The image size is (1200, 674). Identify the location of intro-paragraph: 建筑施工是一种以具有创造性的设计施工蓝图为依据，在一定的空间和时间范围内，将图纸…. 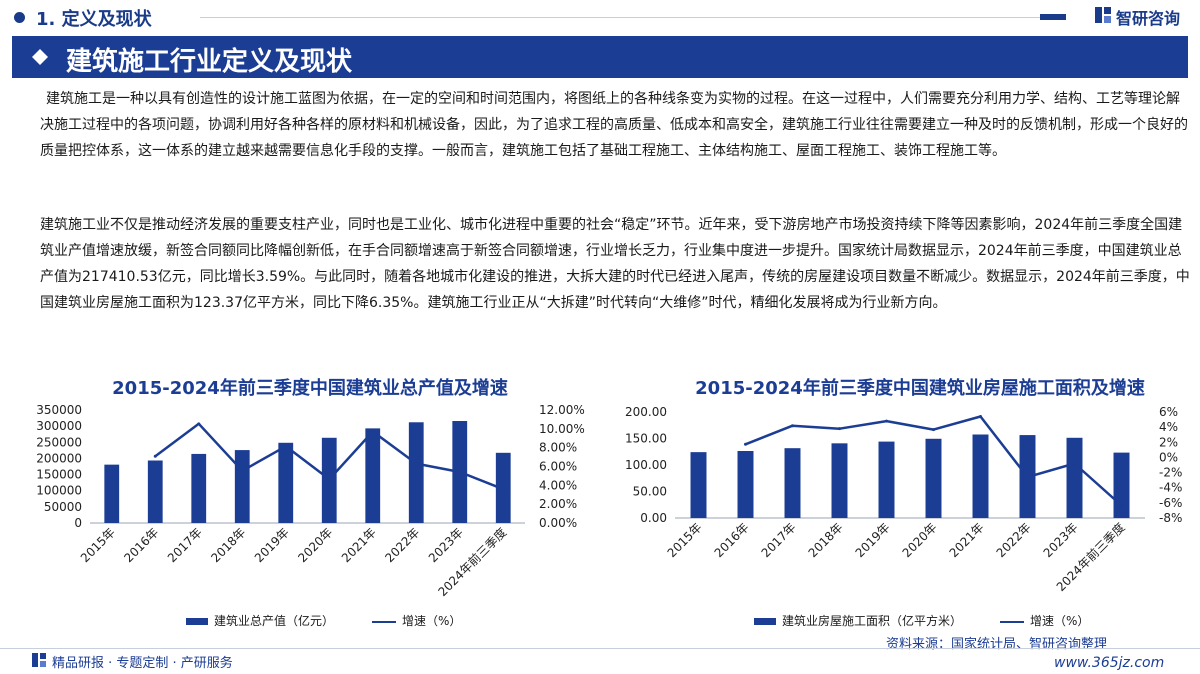
(614, 125).